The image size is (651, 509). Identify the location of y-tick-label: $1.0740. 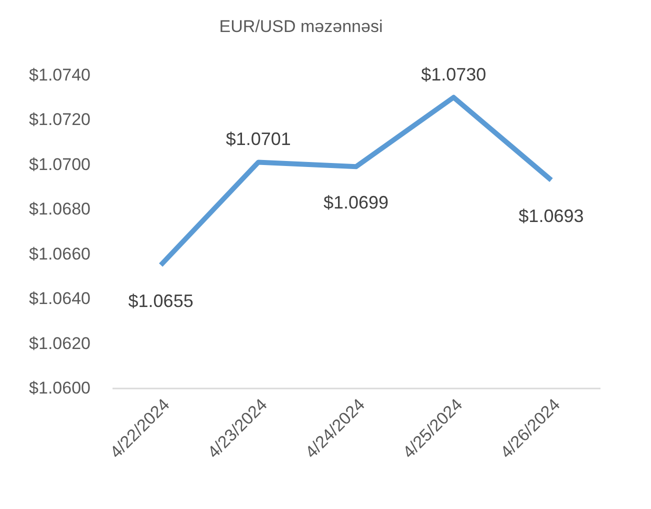
(59, 75).